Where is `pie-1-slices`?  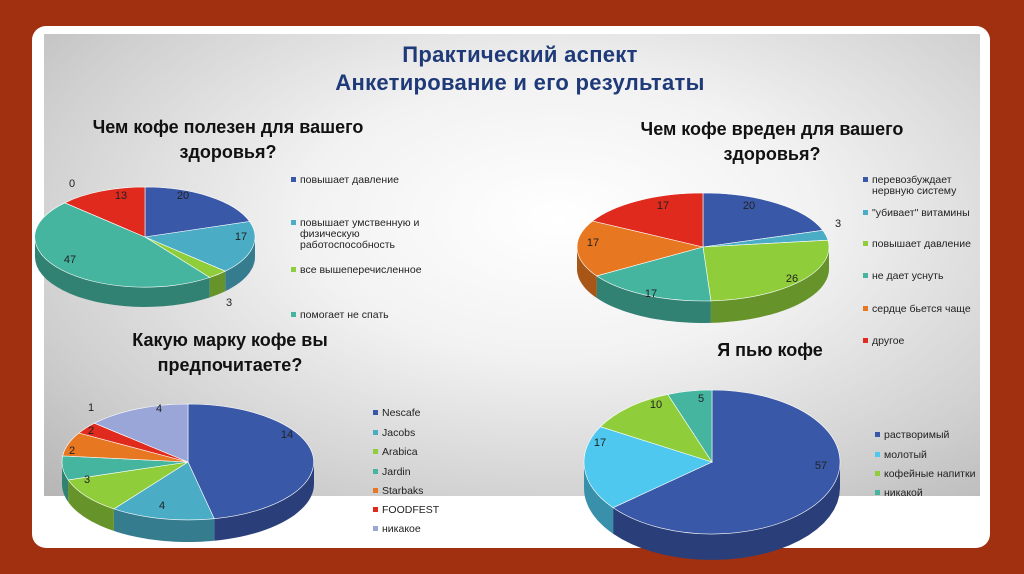 pie-1-slices is located at coordinates (145, 237).